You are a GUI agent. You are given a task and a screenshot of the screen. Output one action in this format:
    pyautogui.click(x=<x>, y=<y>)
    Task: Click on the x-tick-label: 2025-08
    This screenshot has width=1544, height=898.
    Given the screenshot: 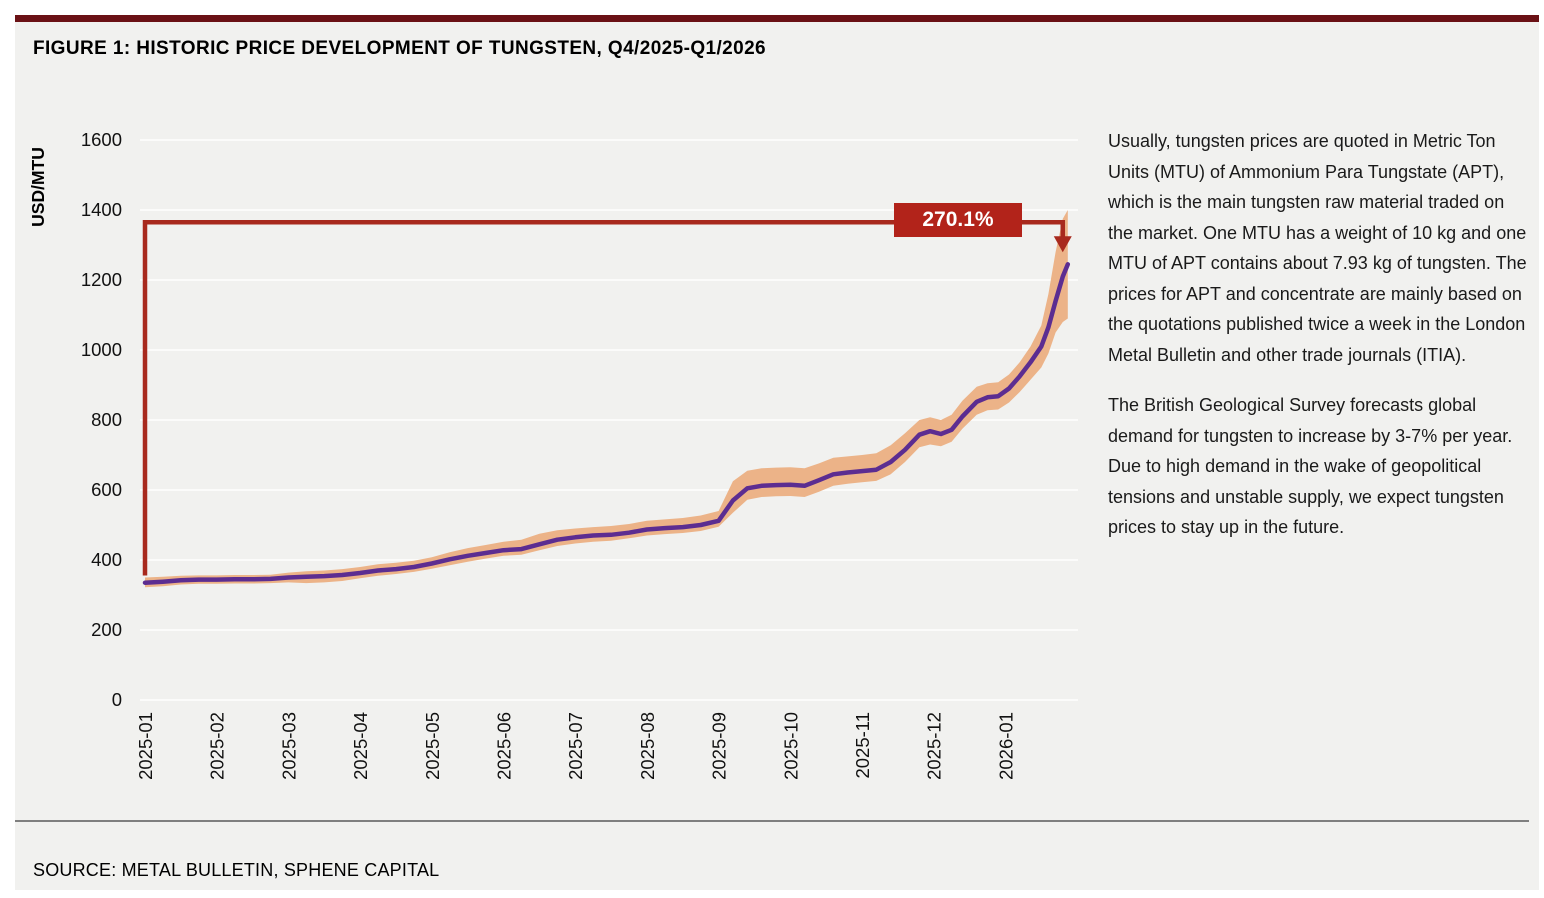 What is the action you would take?
    pyautogui.click(x=647, y=746)
    